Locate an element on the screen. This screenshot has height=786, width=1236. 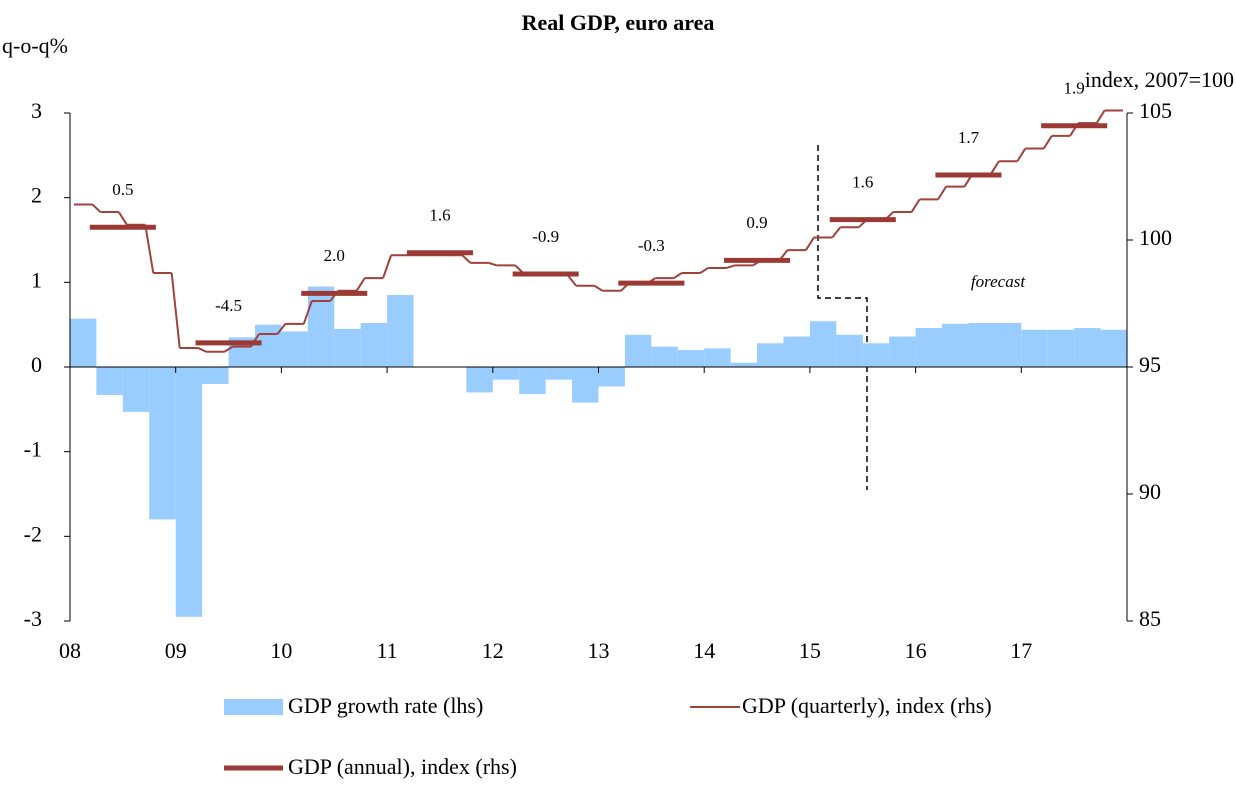
legend-swatch is located at coordinates (253, 707).